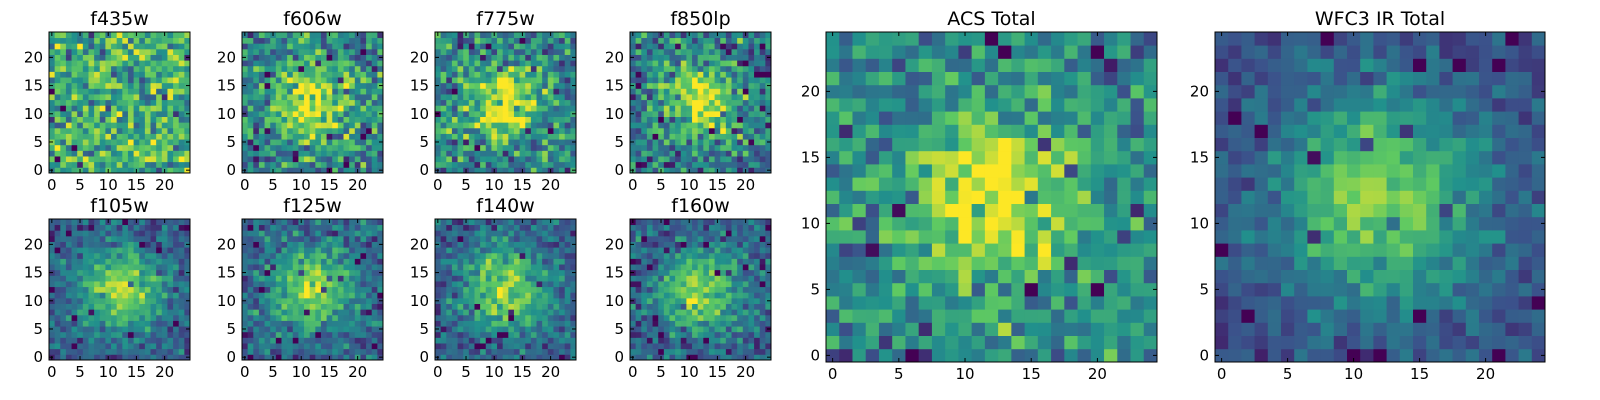  What do you see at coordinates (506, 103) in the screenshot?
I see `heatmap-cells` at bounding box center [506, 103].